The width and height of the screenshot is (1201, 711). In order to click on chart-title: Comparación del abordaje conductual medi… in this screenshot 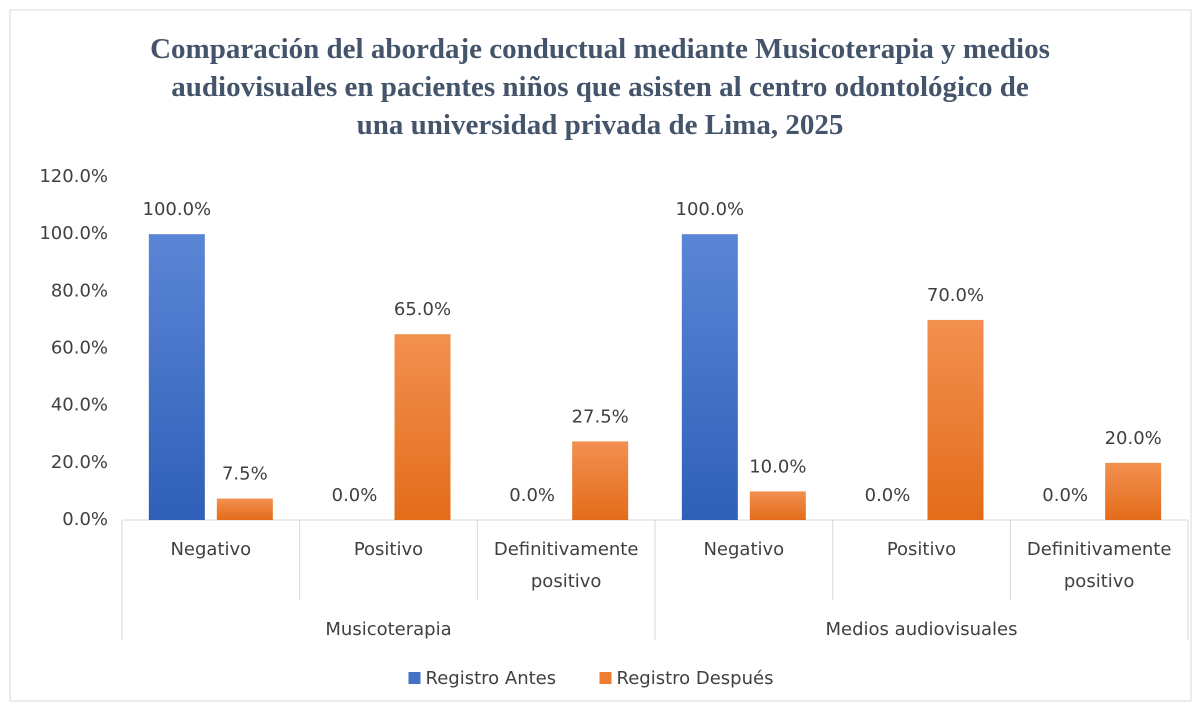, I will do `click(600, 87)`.